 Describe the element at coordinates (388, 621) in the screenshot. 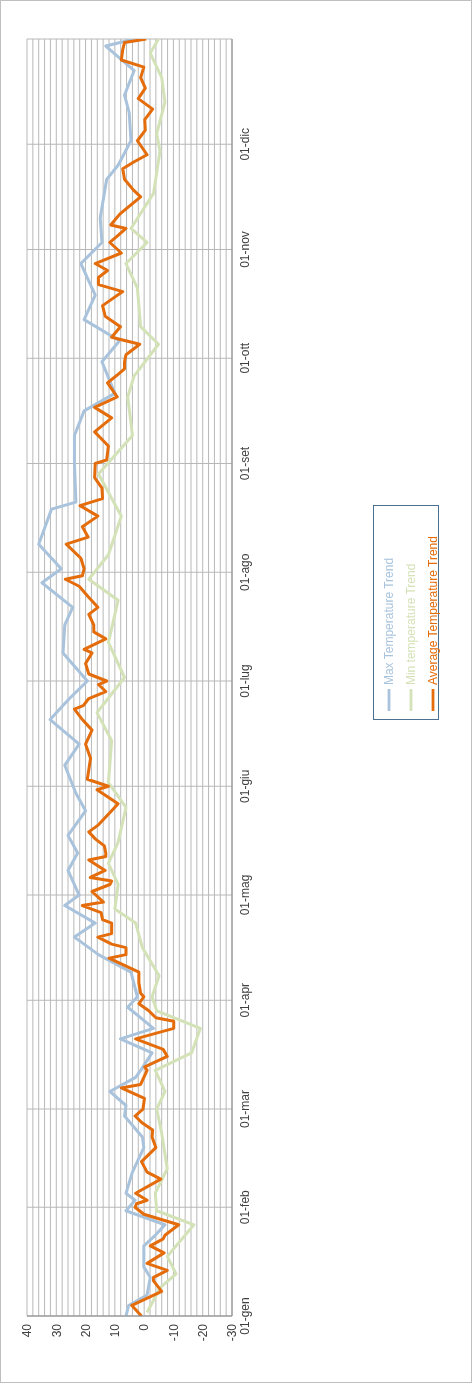

I see `text: Max Temperature Trend` at that location.